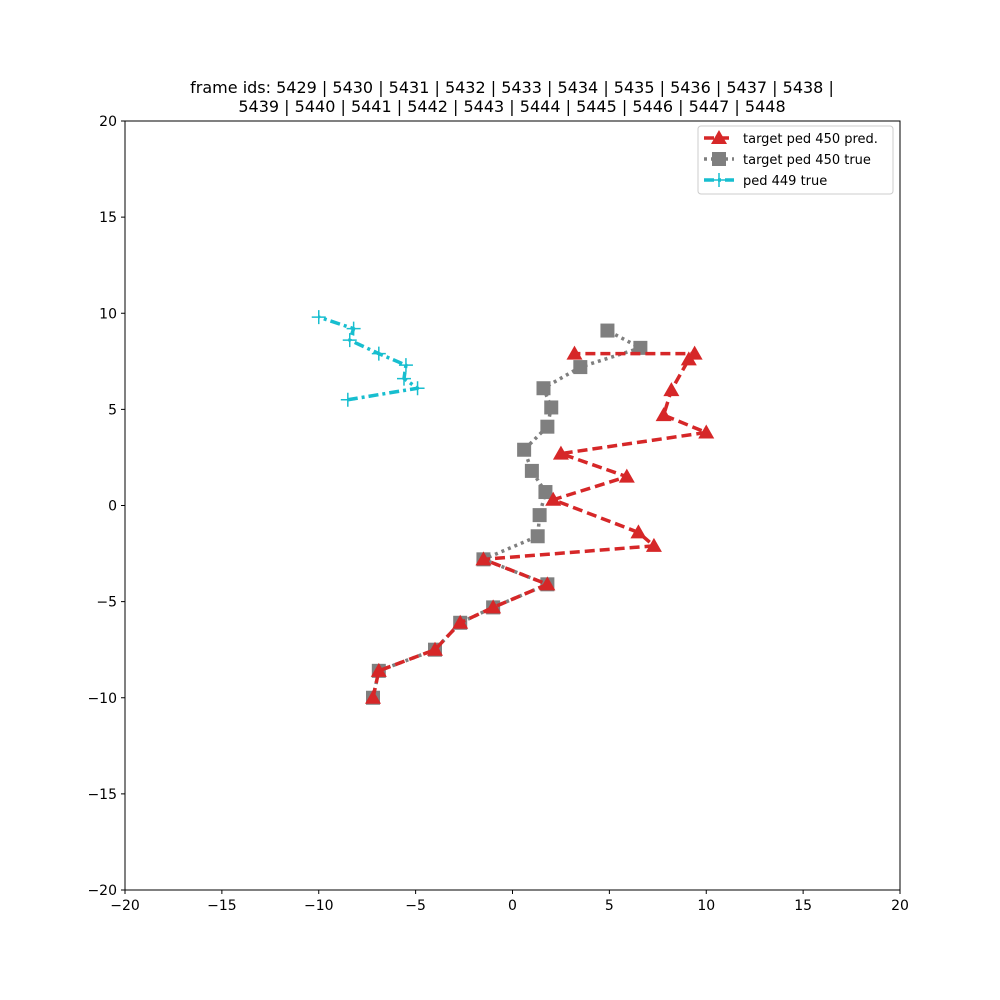  Describe the element at coordinates (319, 906) in the screenshot. I see `x-tick-label: −10` at that location.